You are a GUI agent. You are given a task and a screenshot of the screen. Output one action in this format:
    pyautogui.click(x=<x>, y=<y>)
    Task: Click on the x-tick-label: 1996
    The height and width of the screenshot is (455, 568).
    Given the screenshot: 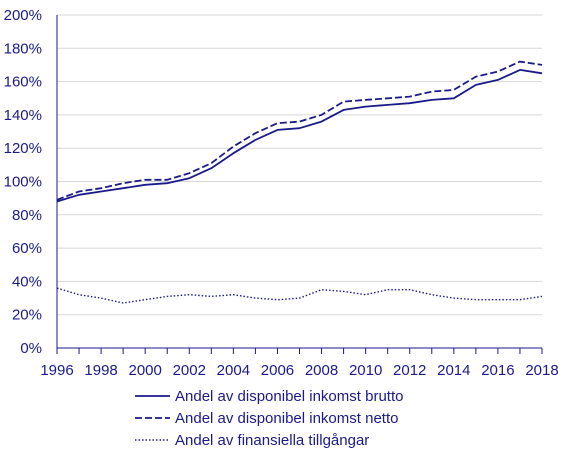 What is the action you would take?
    pyautogui.click(x=56, y=370)
    